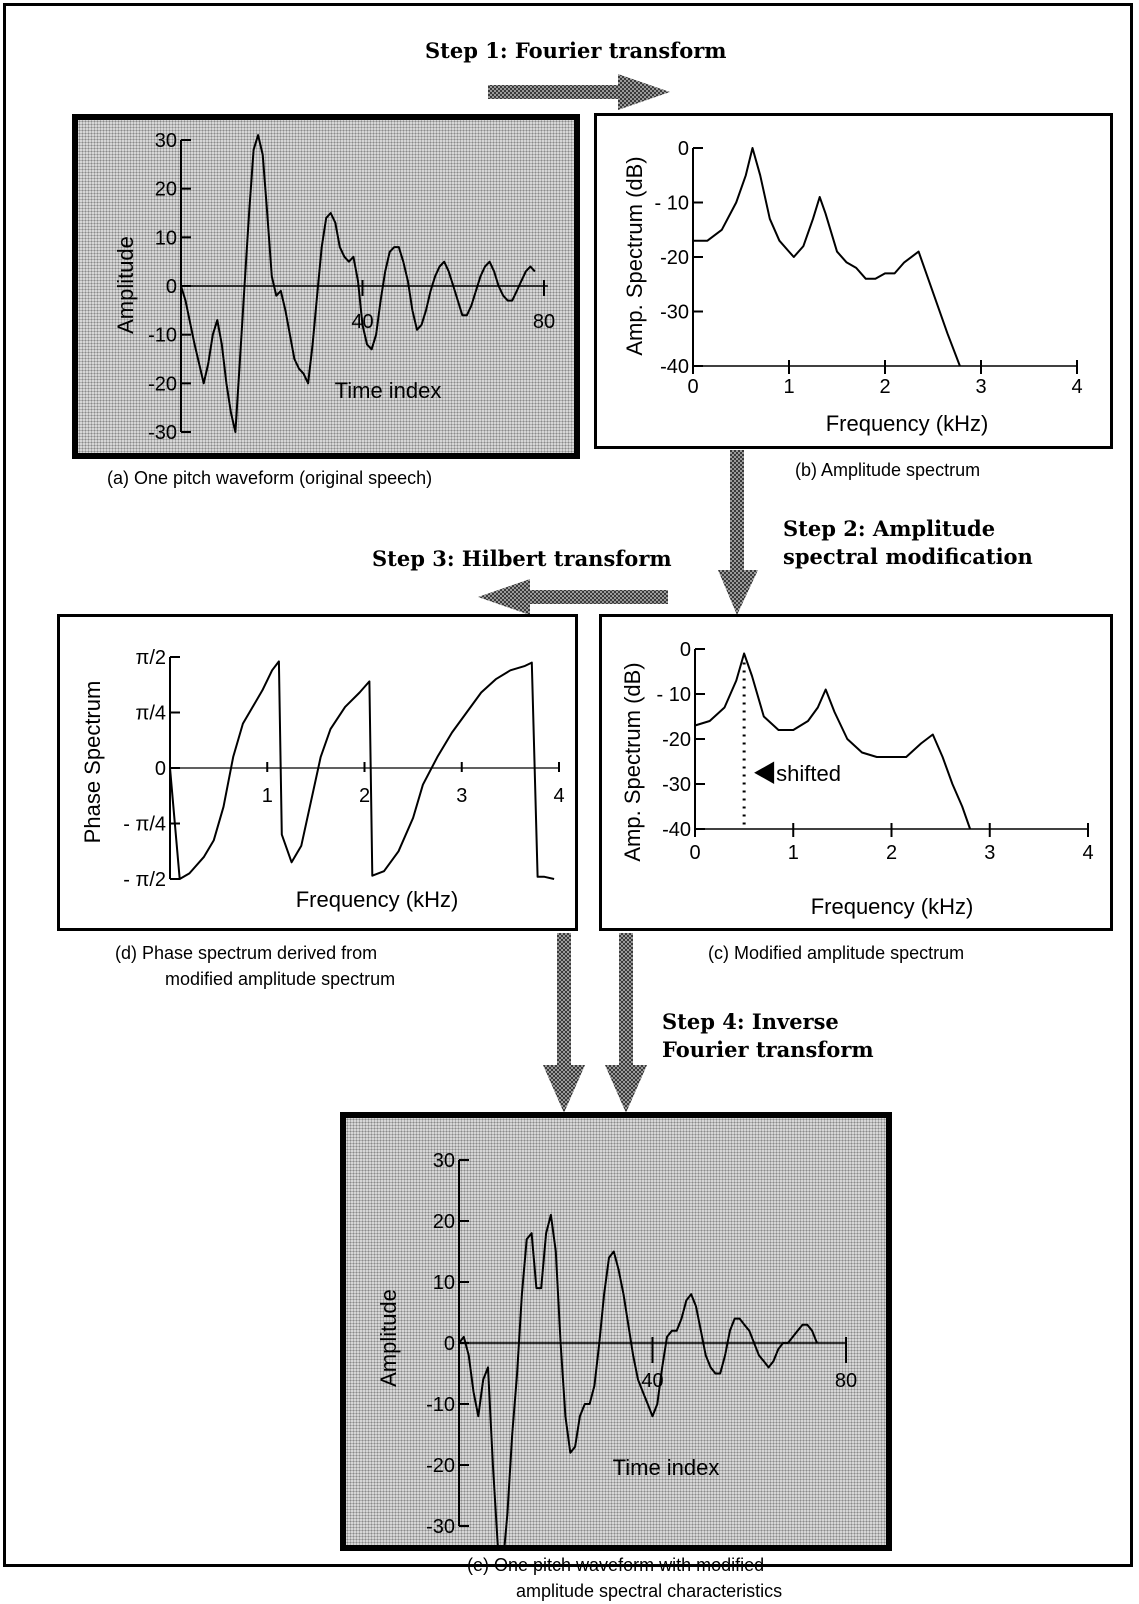  I want to click on step4-label: Step 4: Inverse Fourier transform, so click(768, 1035).